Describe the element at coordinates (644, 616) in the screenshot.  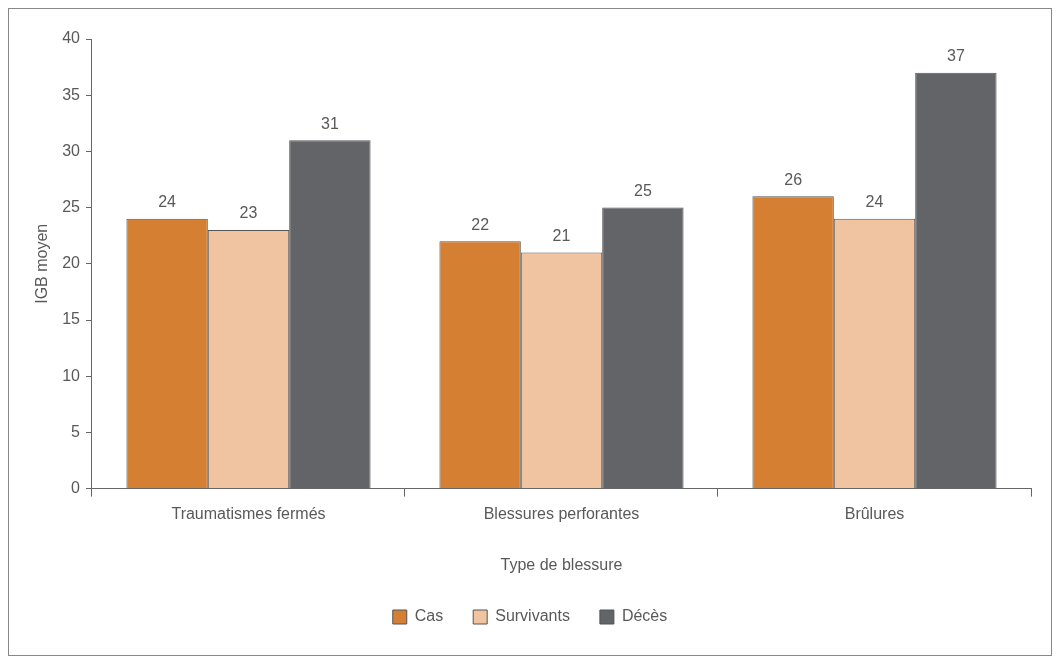
I see `legend-label: Décès` at that location.